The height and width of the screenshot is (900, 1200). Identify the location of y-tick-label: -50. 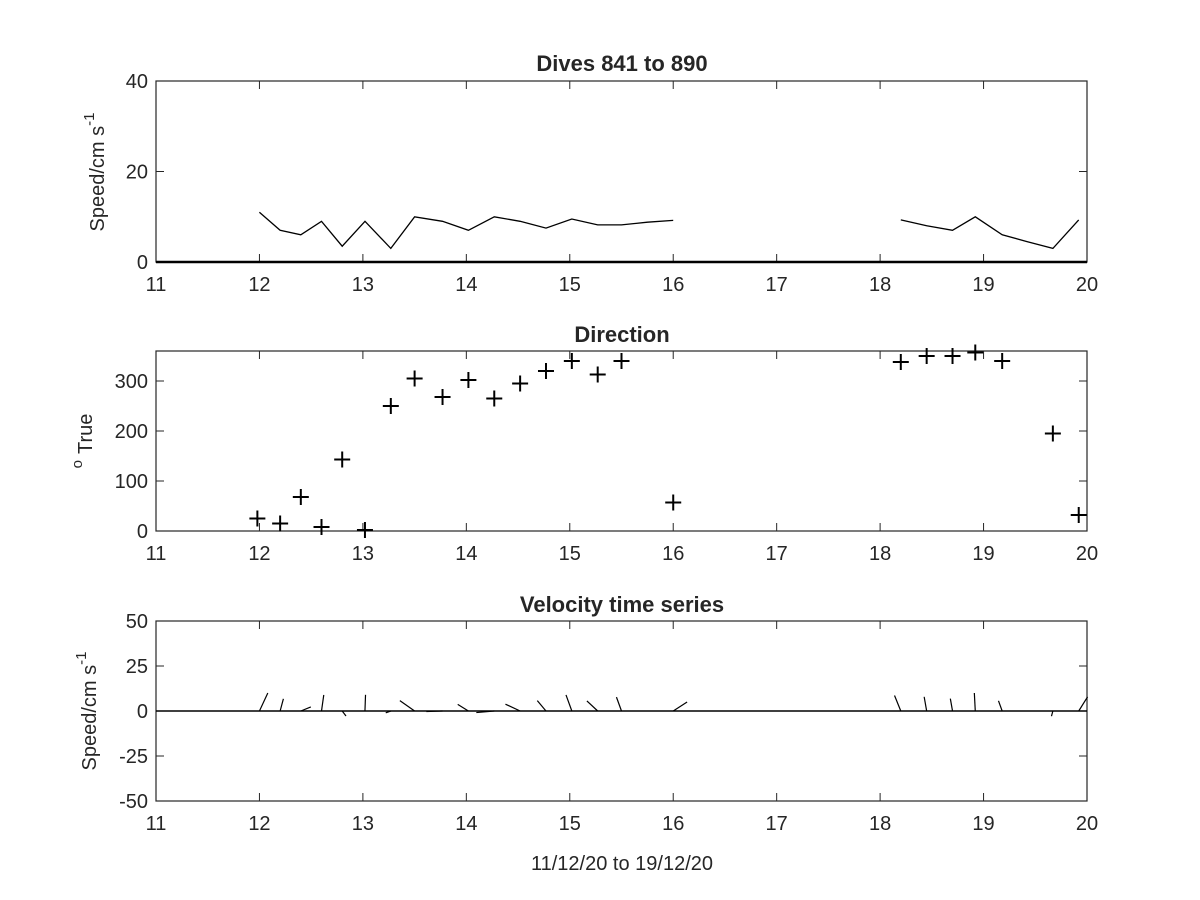
(133, 802).